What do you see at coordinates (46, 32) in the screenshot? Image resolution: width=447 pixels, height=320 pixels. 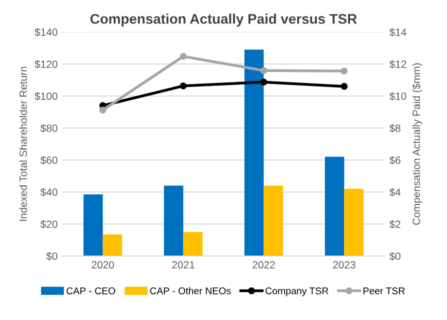 I see `y-tick-label: $140` at bounding box center [46, 32].